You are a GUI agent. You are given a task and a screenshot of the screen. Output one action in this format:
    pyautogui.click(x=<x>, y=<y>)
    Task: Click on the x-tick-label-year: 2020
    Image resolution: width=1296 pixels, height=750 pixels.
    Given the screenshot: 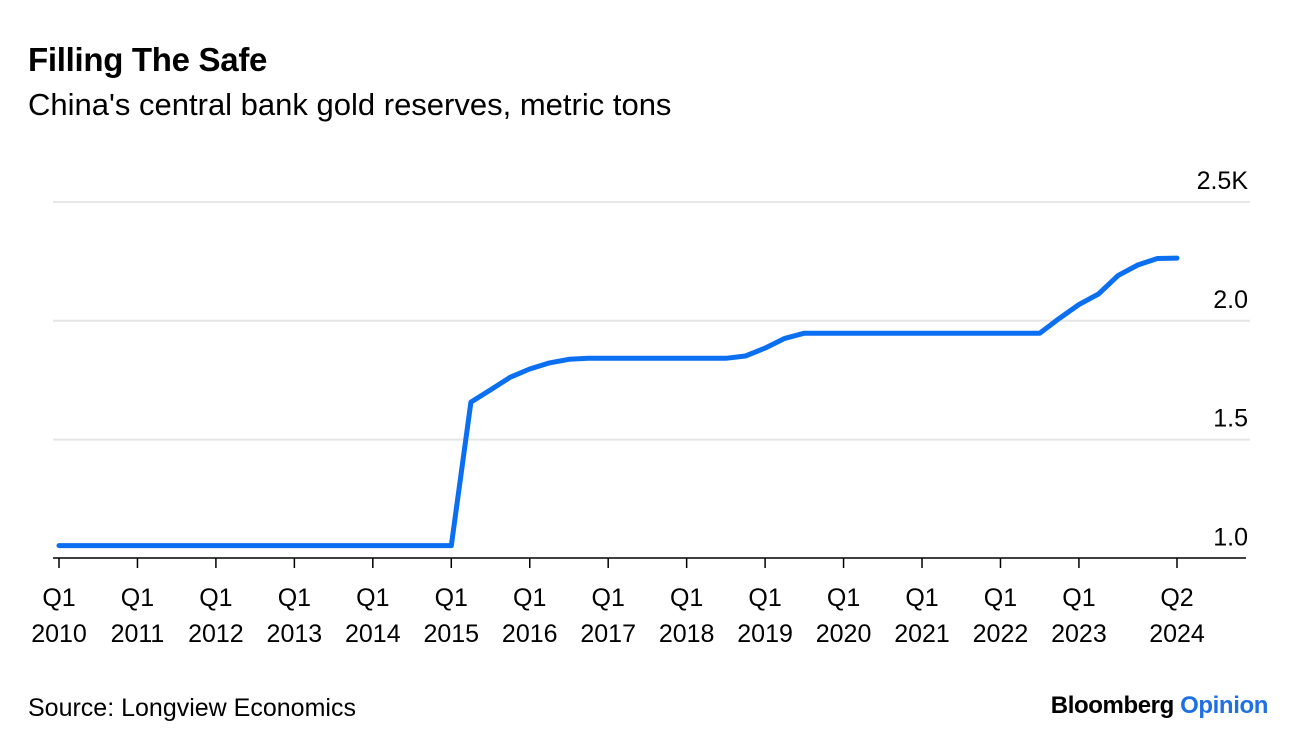 What is the action you would take?
    pyautogui.click(x=844, y=634)
    